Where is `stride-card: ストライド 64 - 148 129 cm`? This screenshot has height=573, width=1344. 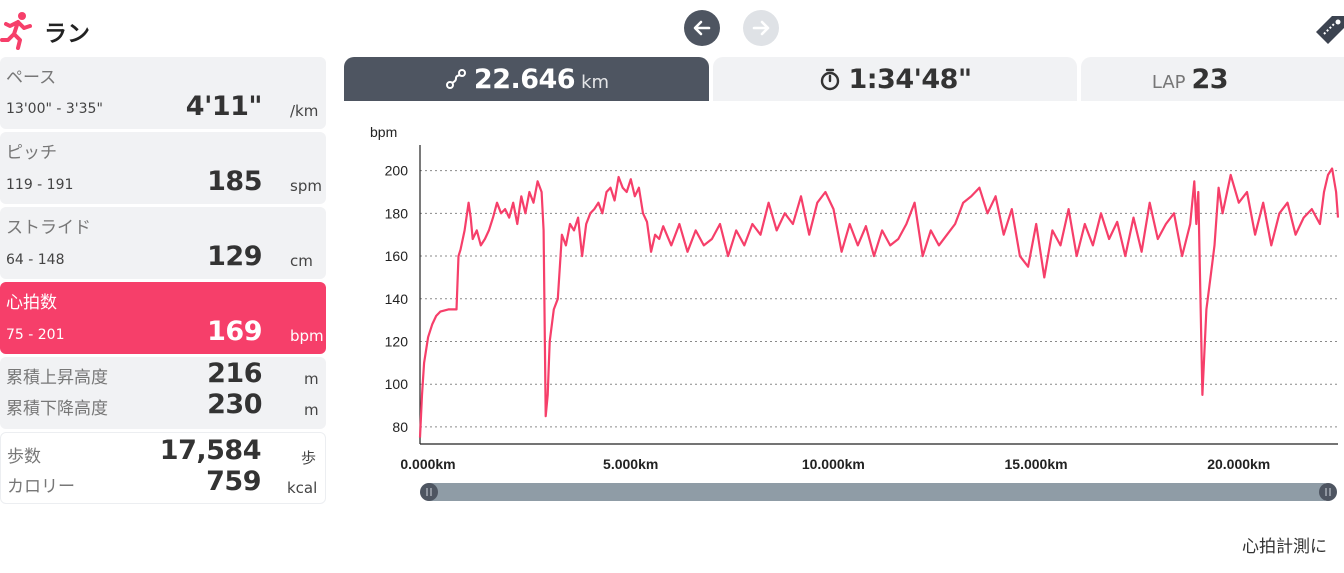
stride-card: ストライド 64 - 148 129 cm is located at coordinates (163, 243).